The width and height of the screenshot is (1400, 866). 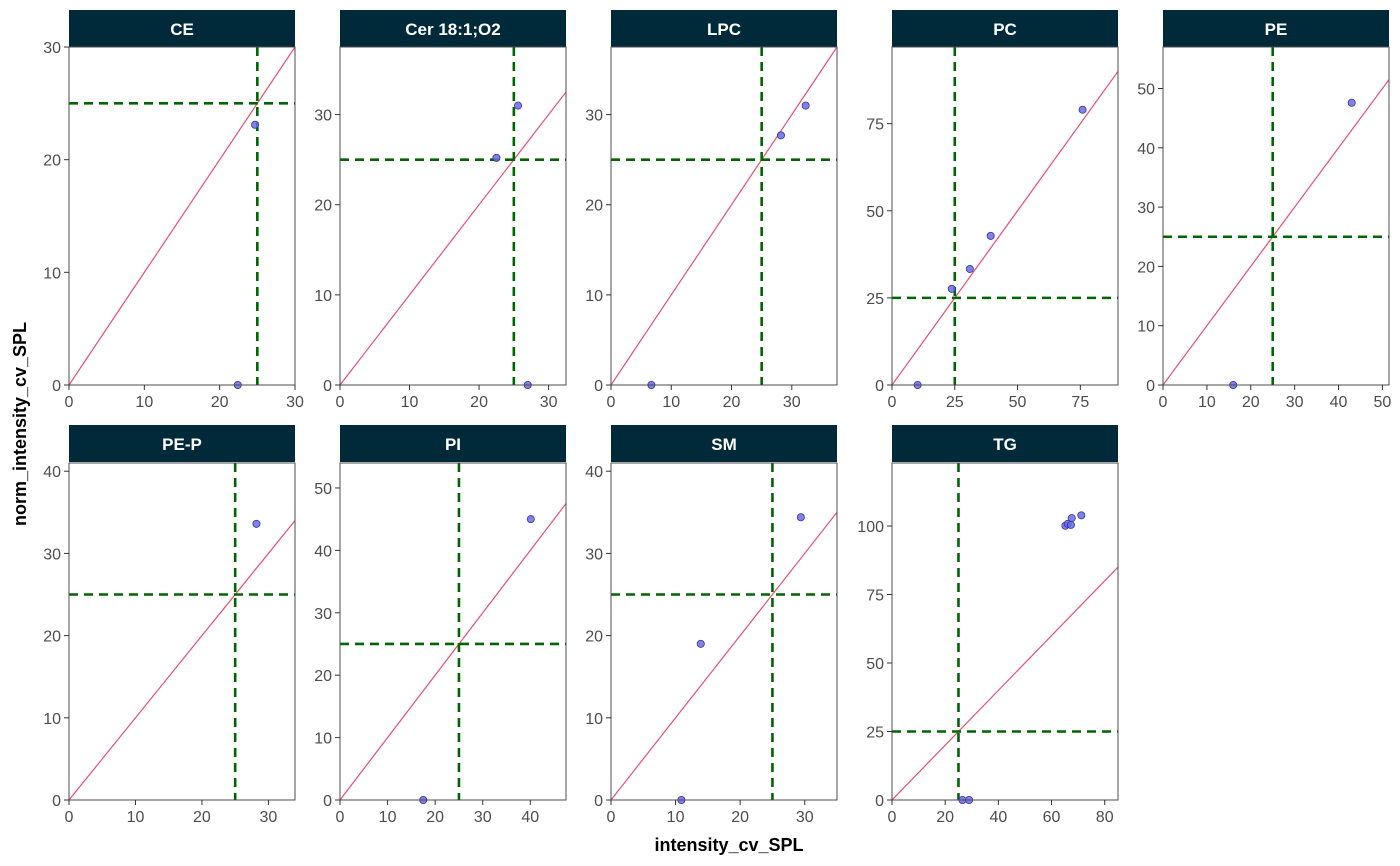 I want to click on facet-panel: PE 0 10 20 30 40 50 0 10 20 30 40 50, so click(x=1264, y=210).